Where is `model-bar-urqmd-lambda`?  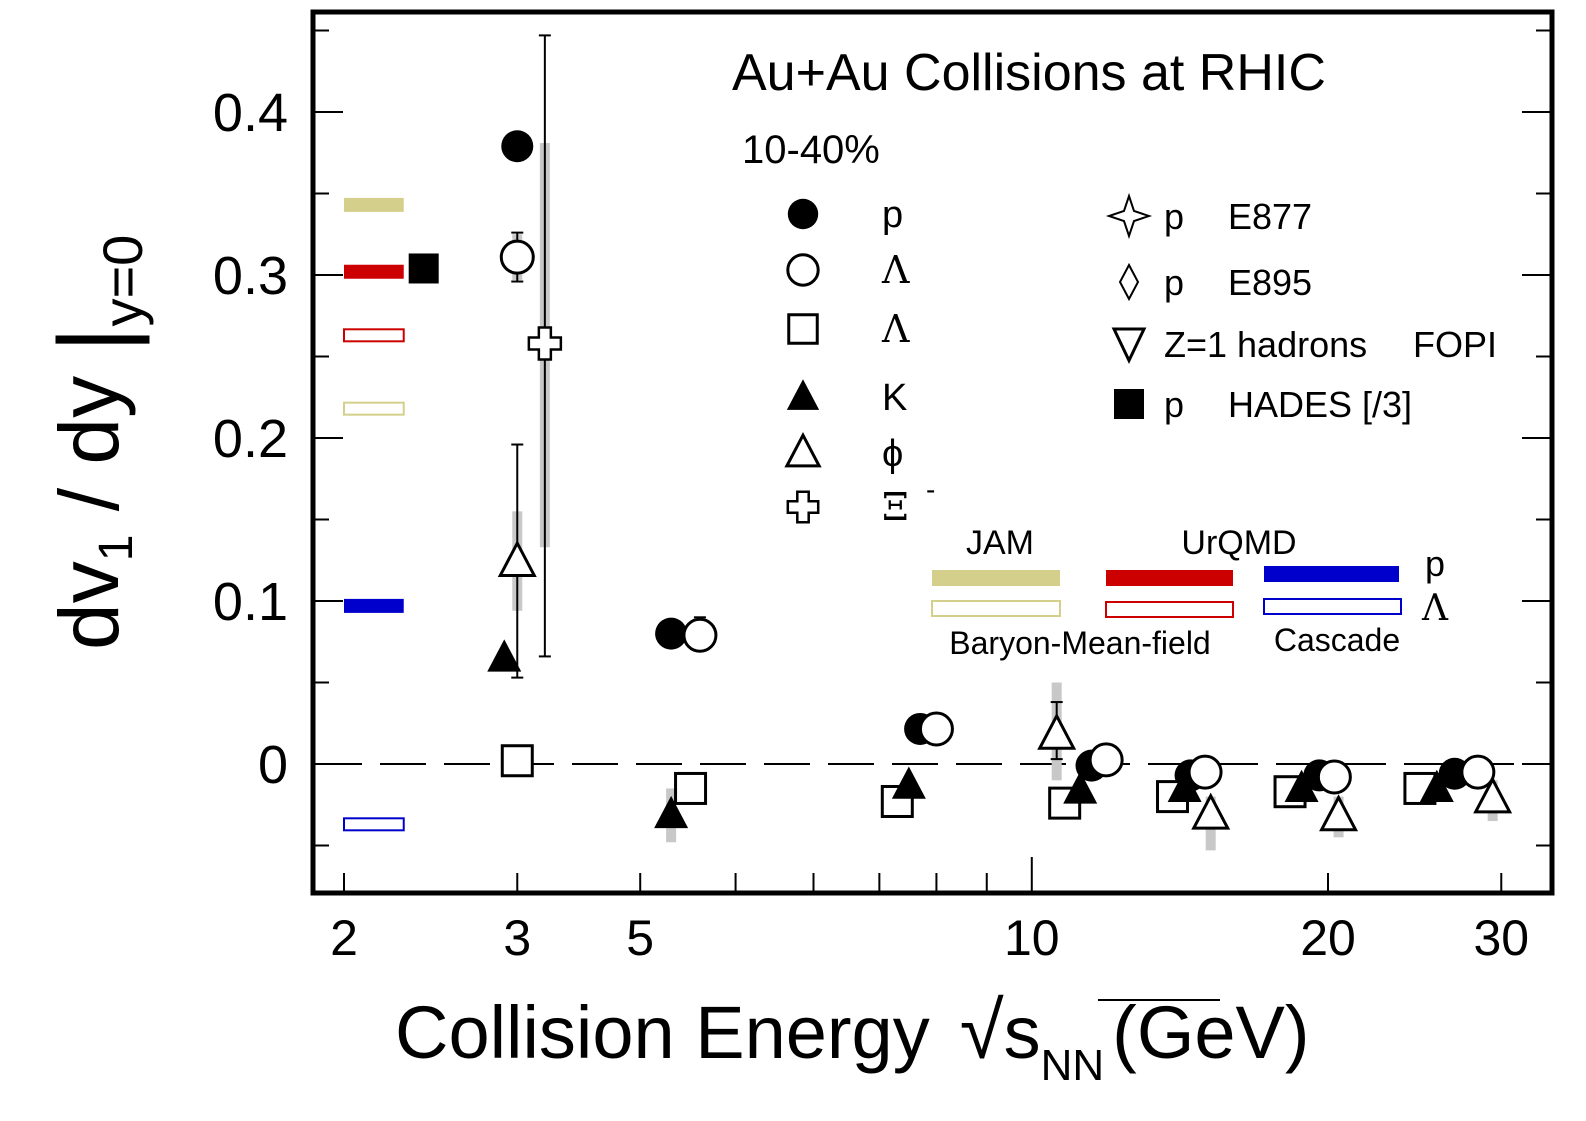
model-bar-urqmd-lambda is located at coordinates (374, 335).